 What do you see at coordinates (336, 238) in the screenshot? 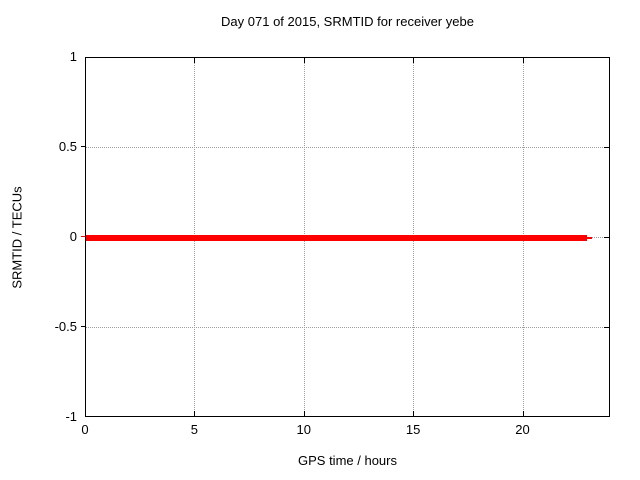
I see `data-line-srmtid` at bounding box center [336, 238].